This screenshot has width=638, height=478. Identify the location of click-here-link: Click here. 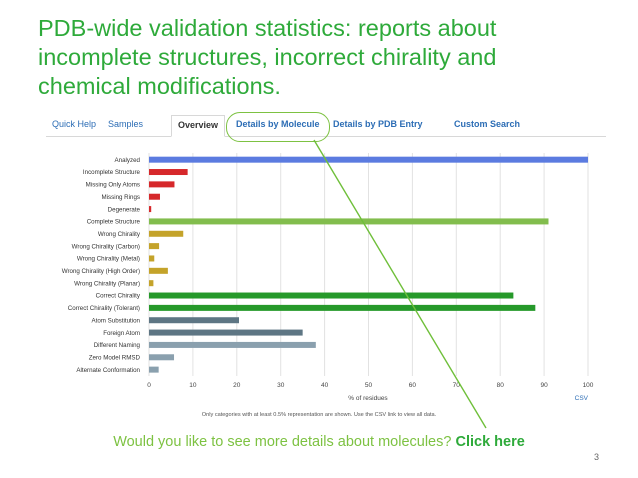
(490, 442).